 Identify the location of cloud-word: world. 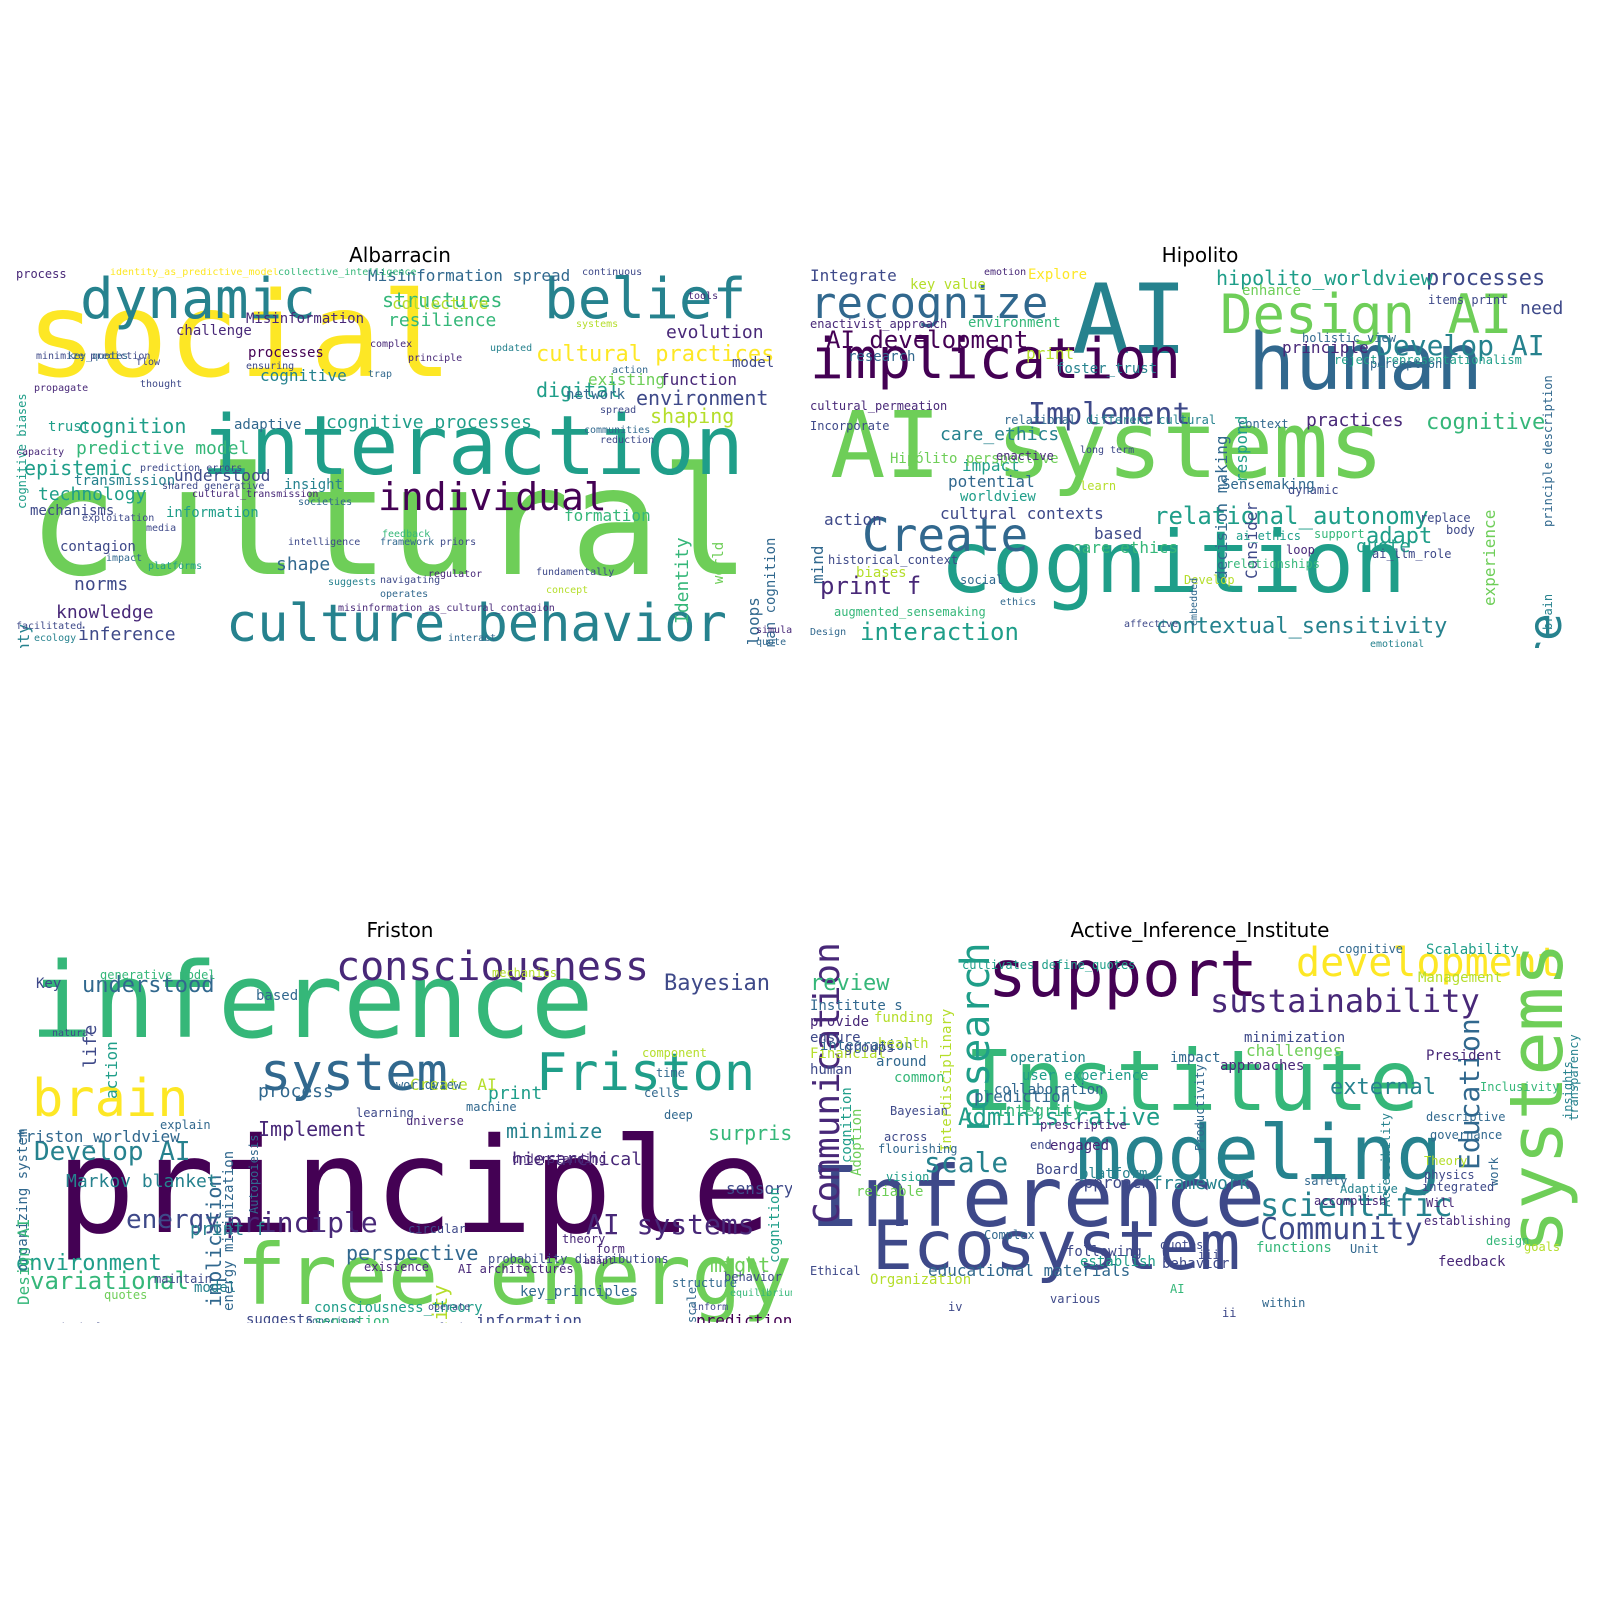
(719, 562).